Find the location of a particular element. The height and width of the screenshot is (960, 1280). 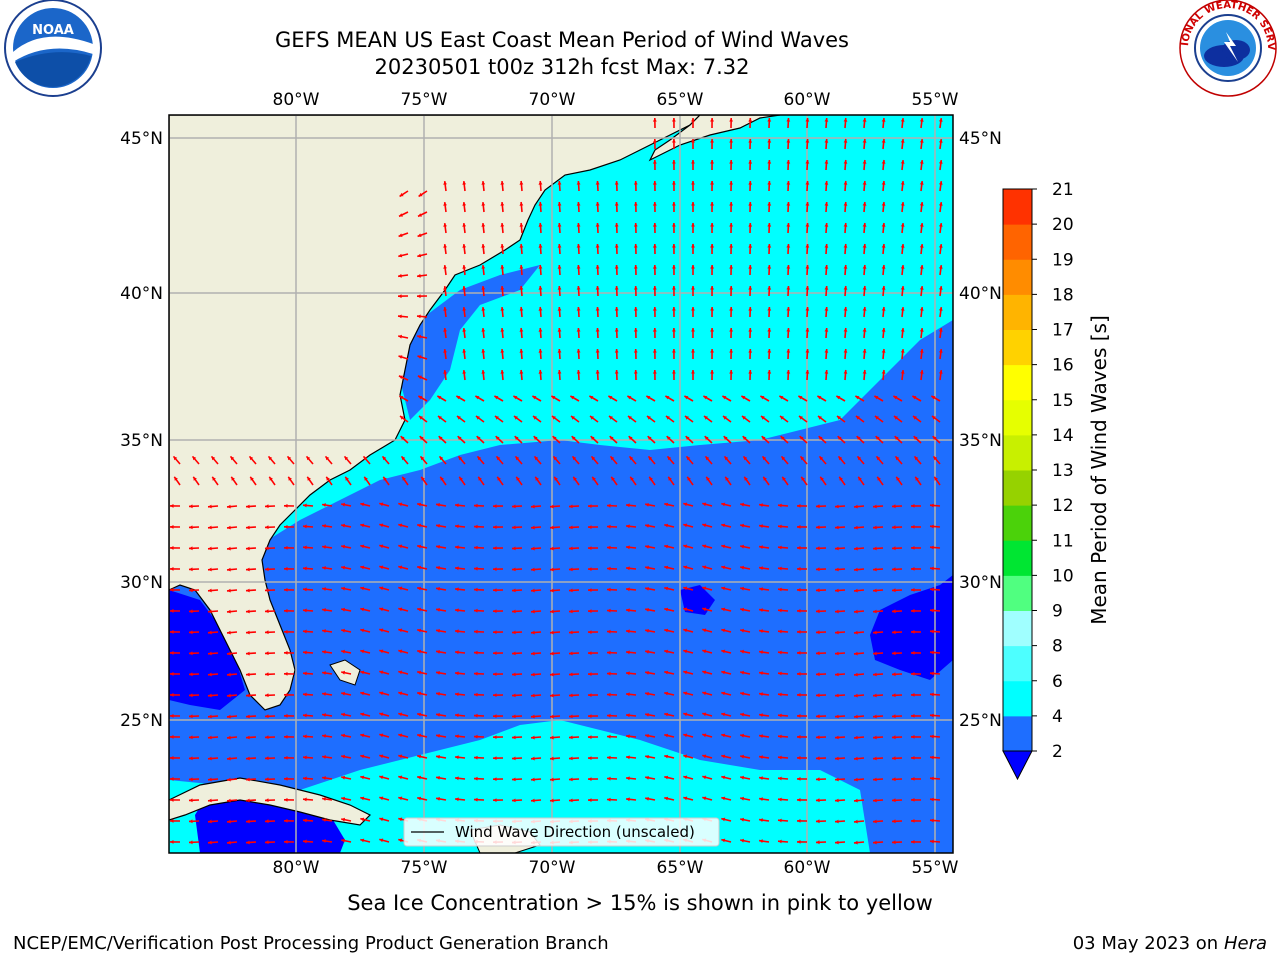

lon-label-bottom-60w: 60°W is located at coordinates (807, 868).